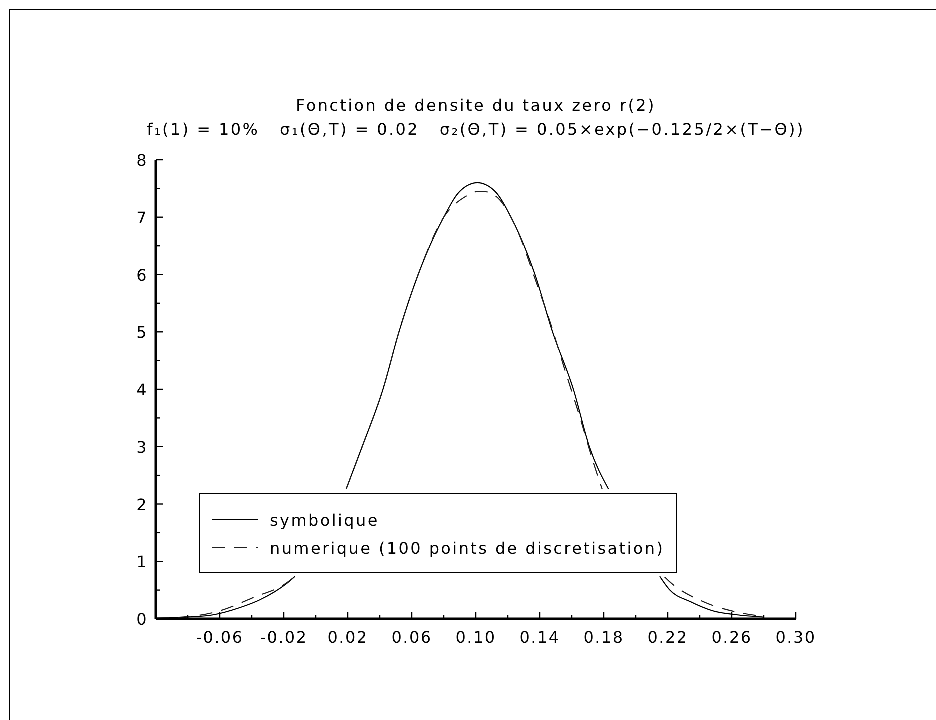 This screenshot has height=720, width=936. I want to click on legend-label: symbolique, so click(325, 520).